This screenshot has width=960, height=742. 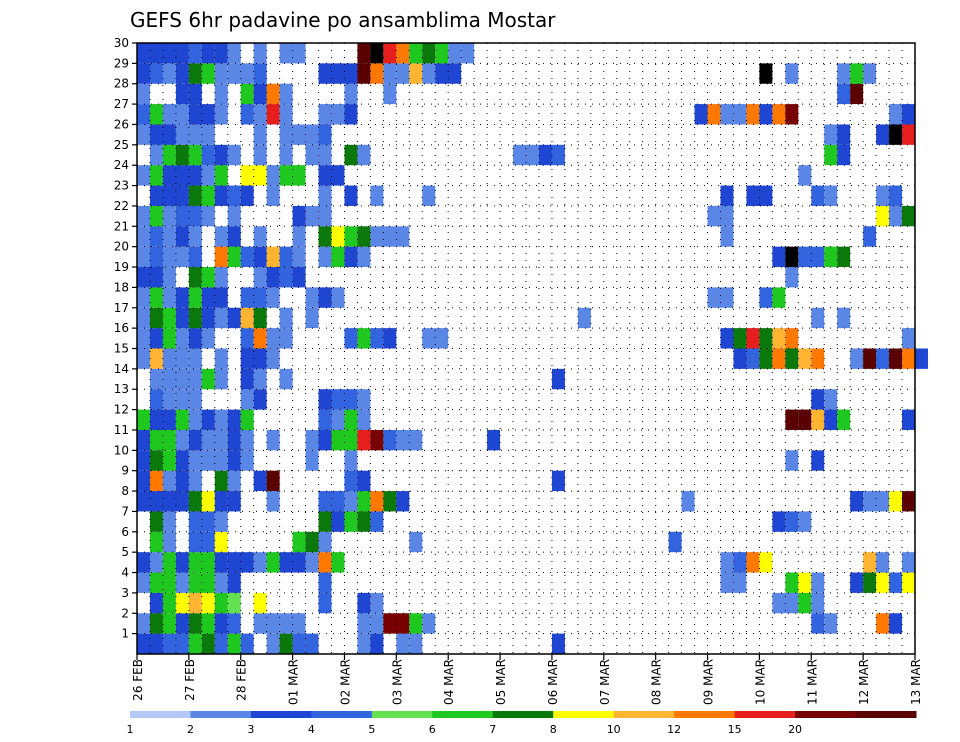 What do you see at coordinates (121, 410) in the screenshot?
I see `y-tick-label: 12` at bounding box center [121, 410].